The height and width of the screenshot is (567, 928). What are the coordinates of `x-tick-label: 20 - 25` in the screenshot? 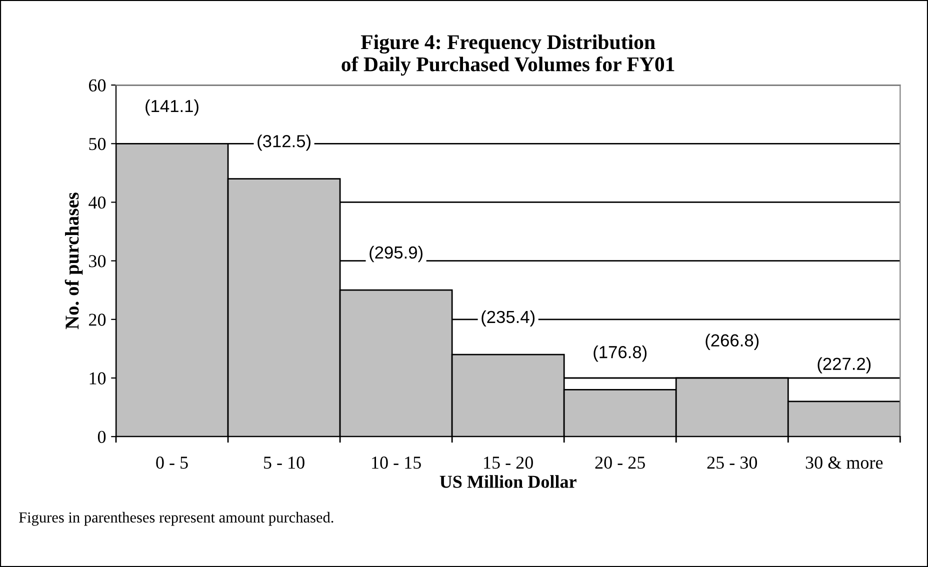 It's located at (620, 462).